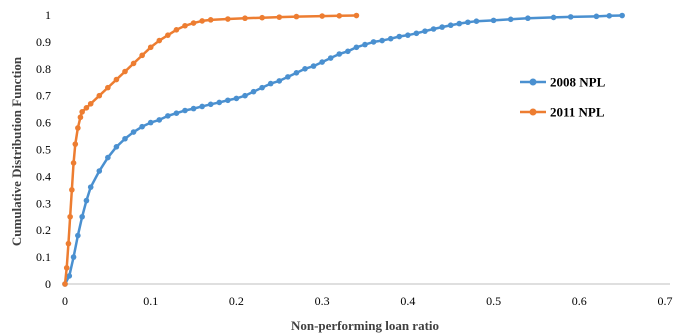 This screenshot has width=681, height=336. I want to click on y-tick-label: 0.5, so click(43, 150).